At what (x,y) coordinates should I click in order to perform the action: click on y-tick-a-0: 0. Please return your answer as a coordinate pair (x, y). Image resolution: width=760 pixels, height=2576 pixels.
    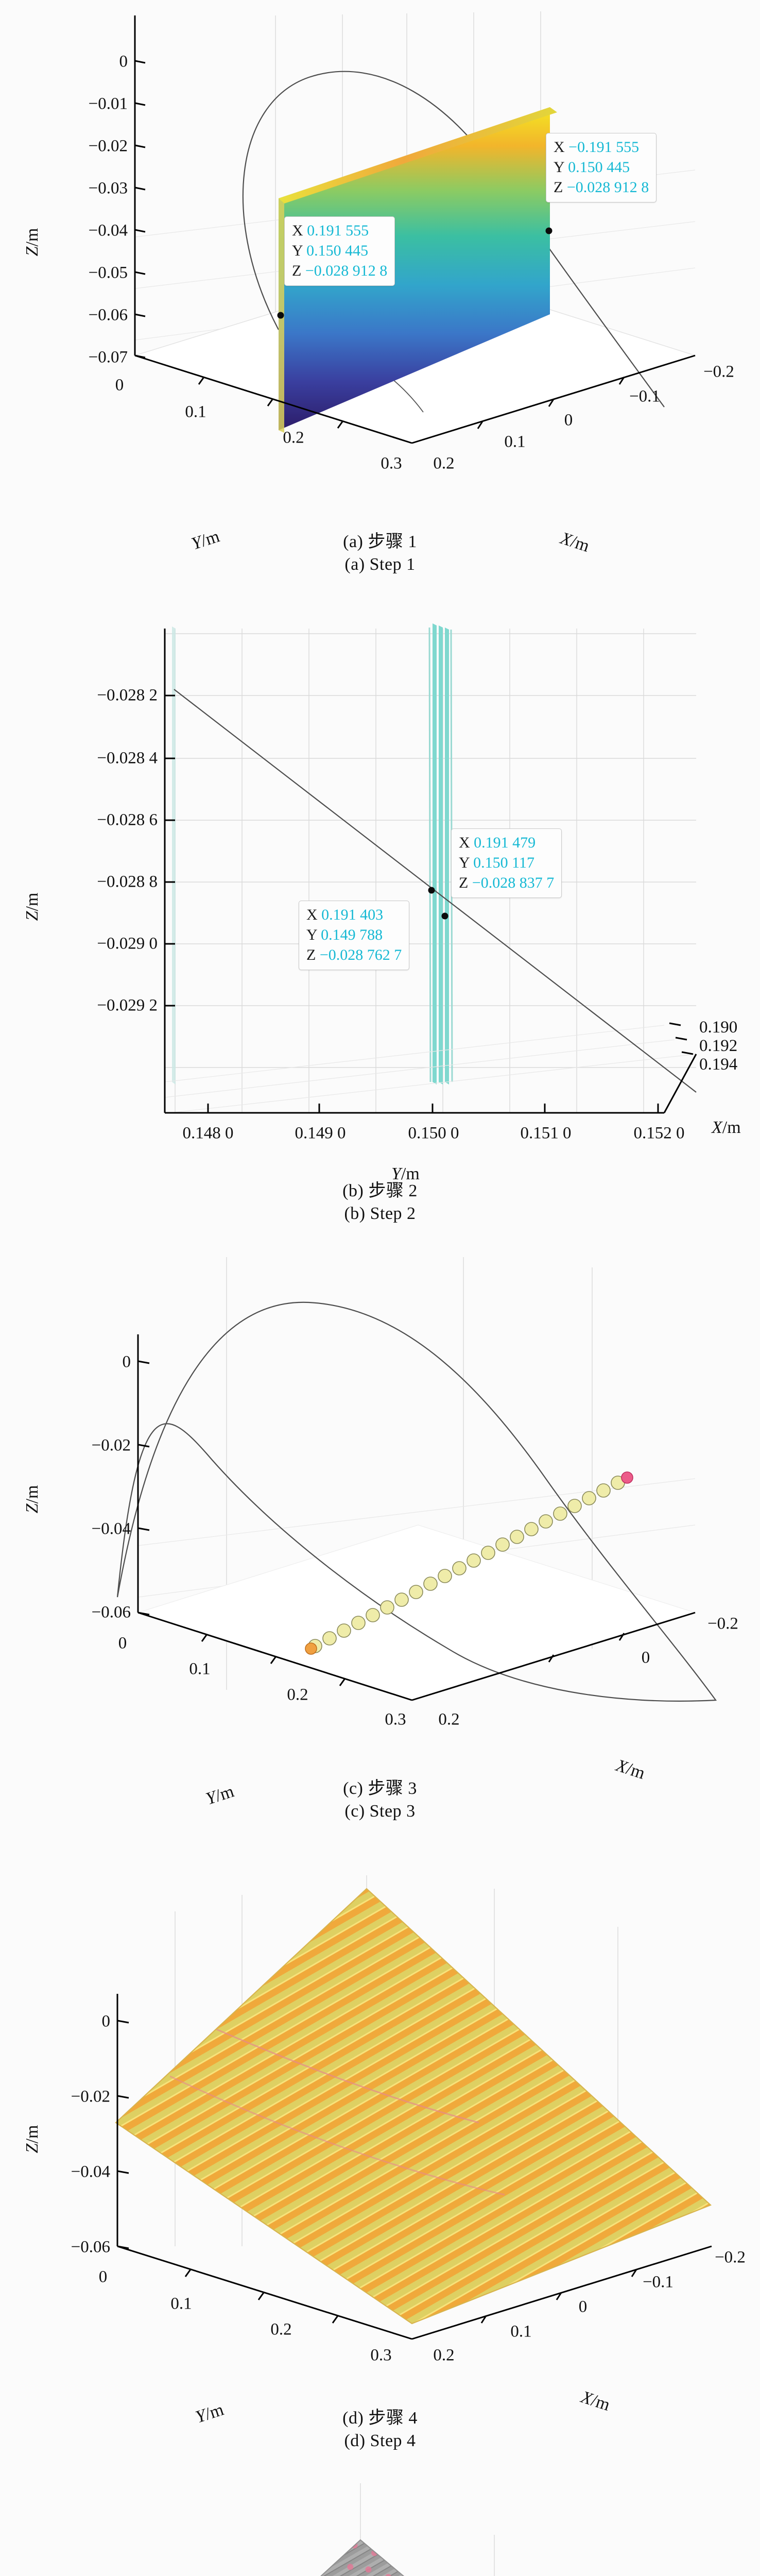
    Looking at the image, I should click on (120, 385).